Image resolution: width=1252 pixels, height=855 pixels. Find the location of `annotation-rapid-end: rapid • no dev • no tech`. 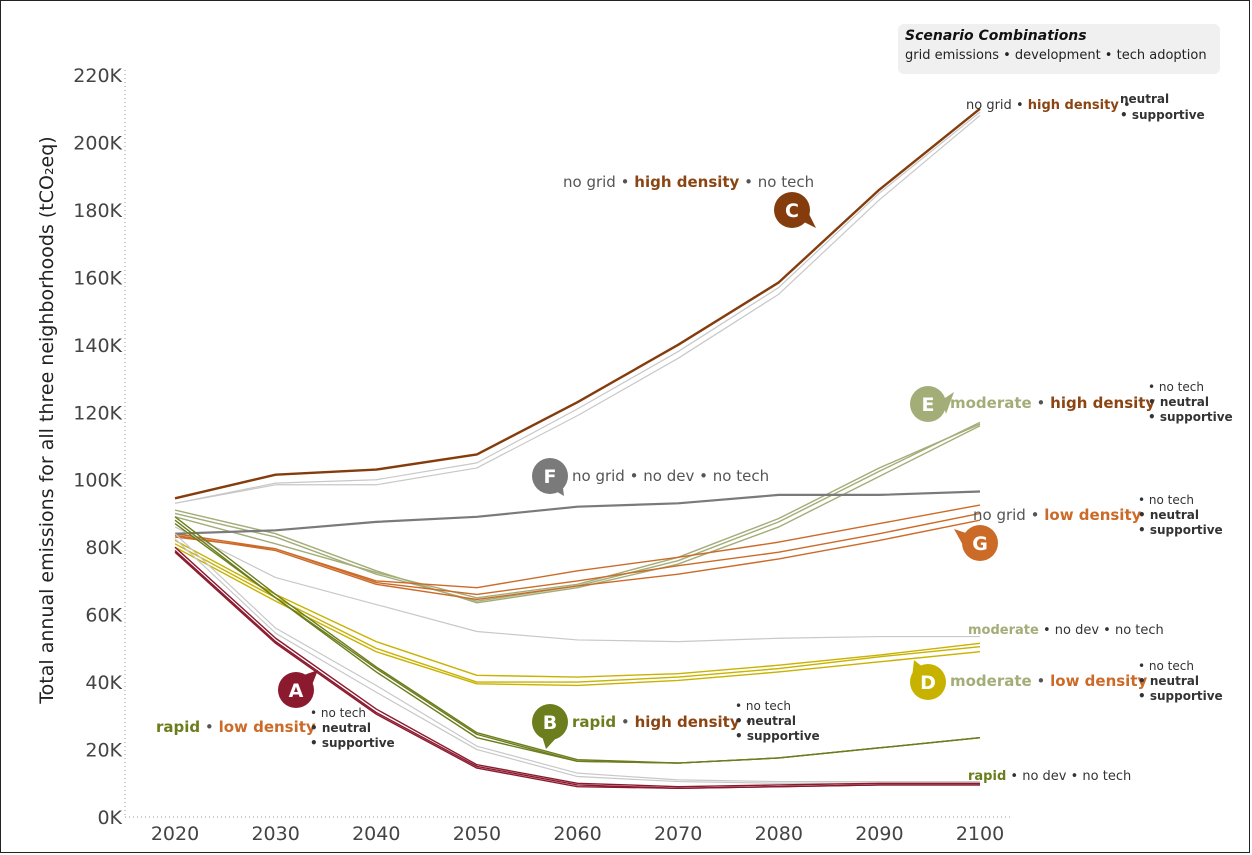

annotation-rapid-end: rapid • no dev • no tech is located at coordinates (1049, 776).